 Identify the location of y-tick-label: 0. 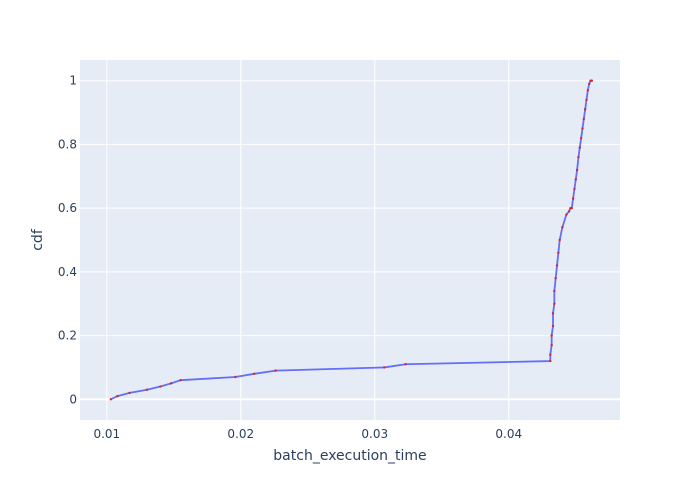
(73, 399).